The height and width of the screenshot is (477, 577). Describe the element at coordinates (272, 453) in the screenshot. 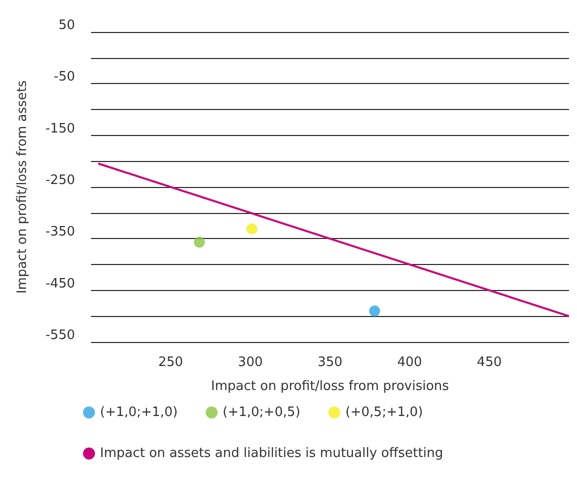

I see `legend-label: Impact on assets and liabilities is mutually offsetting` at that location.